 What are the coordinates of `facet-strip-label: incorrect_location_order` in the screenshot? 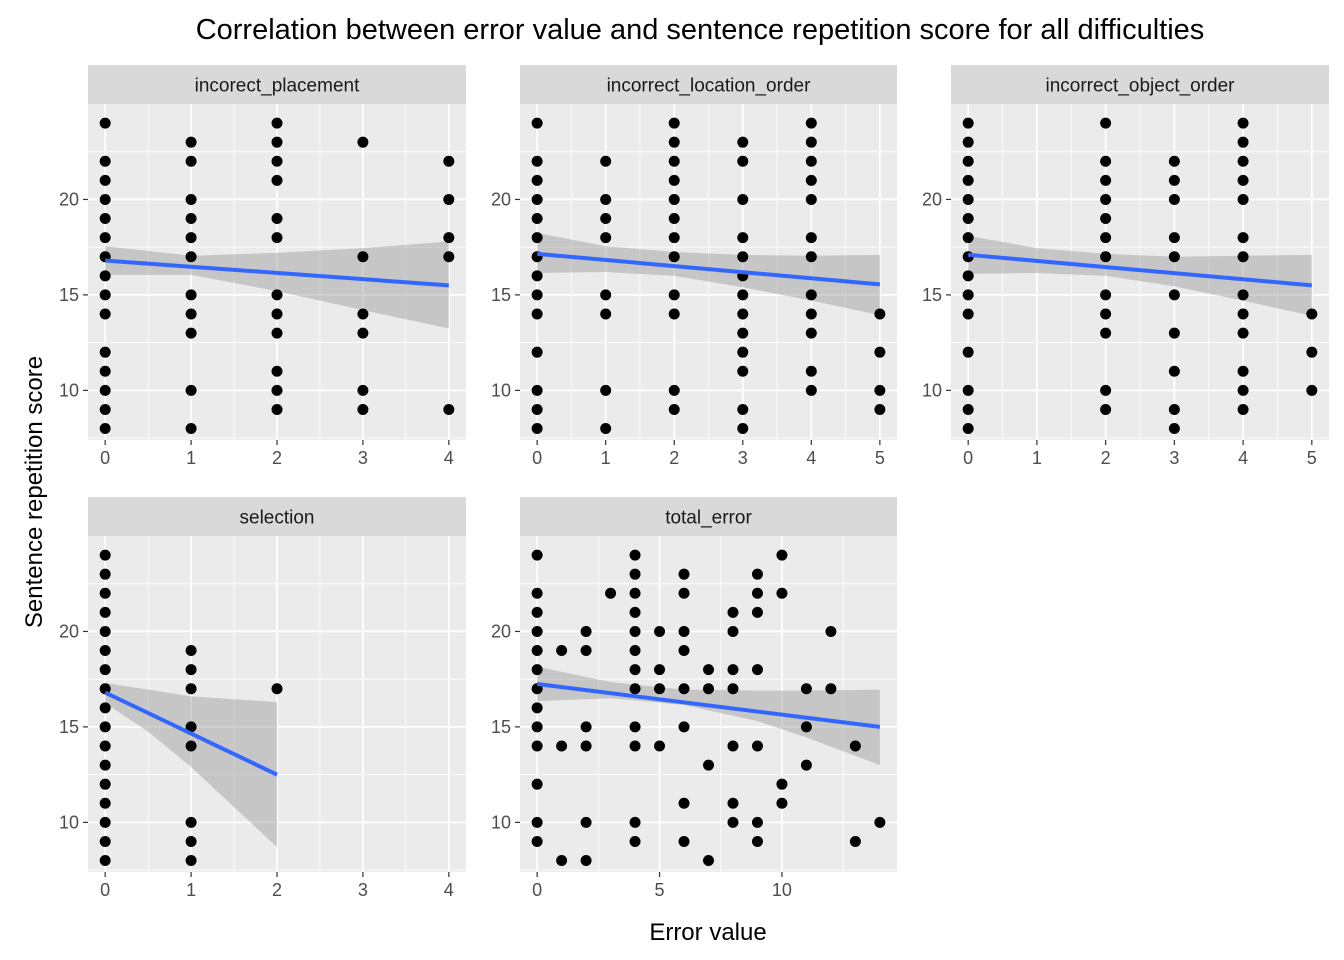 It's located at (709, 86).